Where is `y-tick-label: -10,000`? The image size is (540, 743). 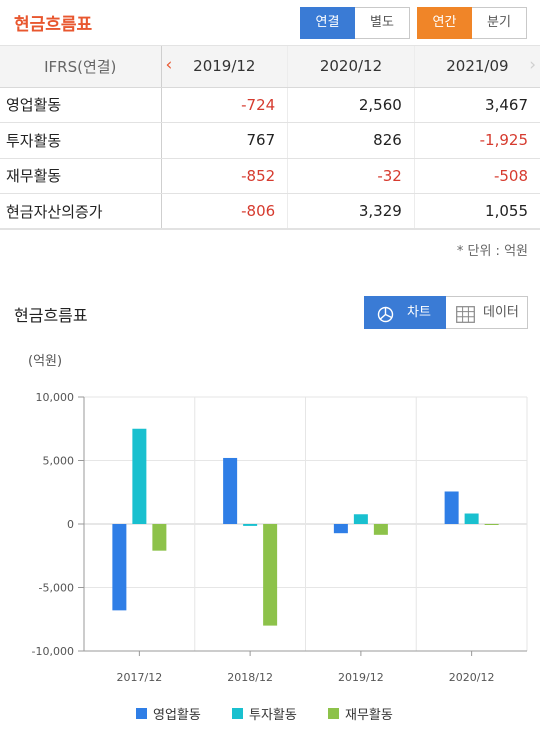
y-tick-label: -10,000 is located at coordinates (53, 651).